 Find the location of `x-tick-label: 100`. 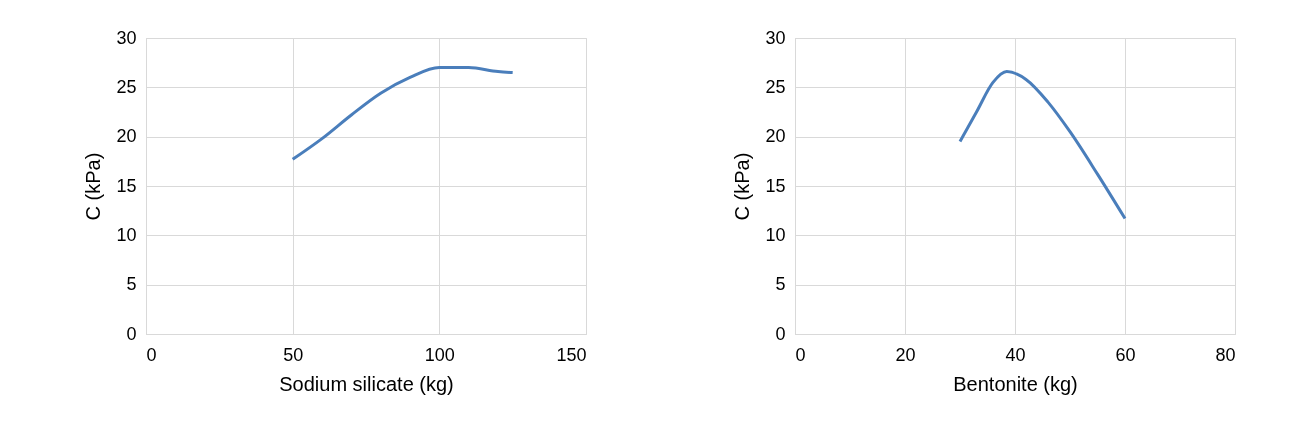

x-tick-label: 100 is located at coordinates (439, 354).